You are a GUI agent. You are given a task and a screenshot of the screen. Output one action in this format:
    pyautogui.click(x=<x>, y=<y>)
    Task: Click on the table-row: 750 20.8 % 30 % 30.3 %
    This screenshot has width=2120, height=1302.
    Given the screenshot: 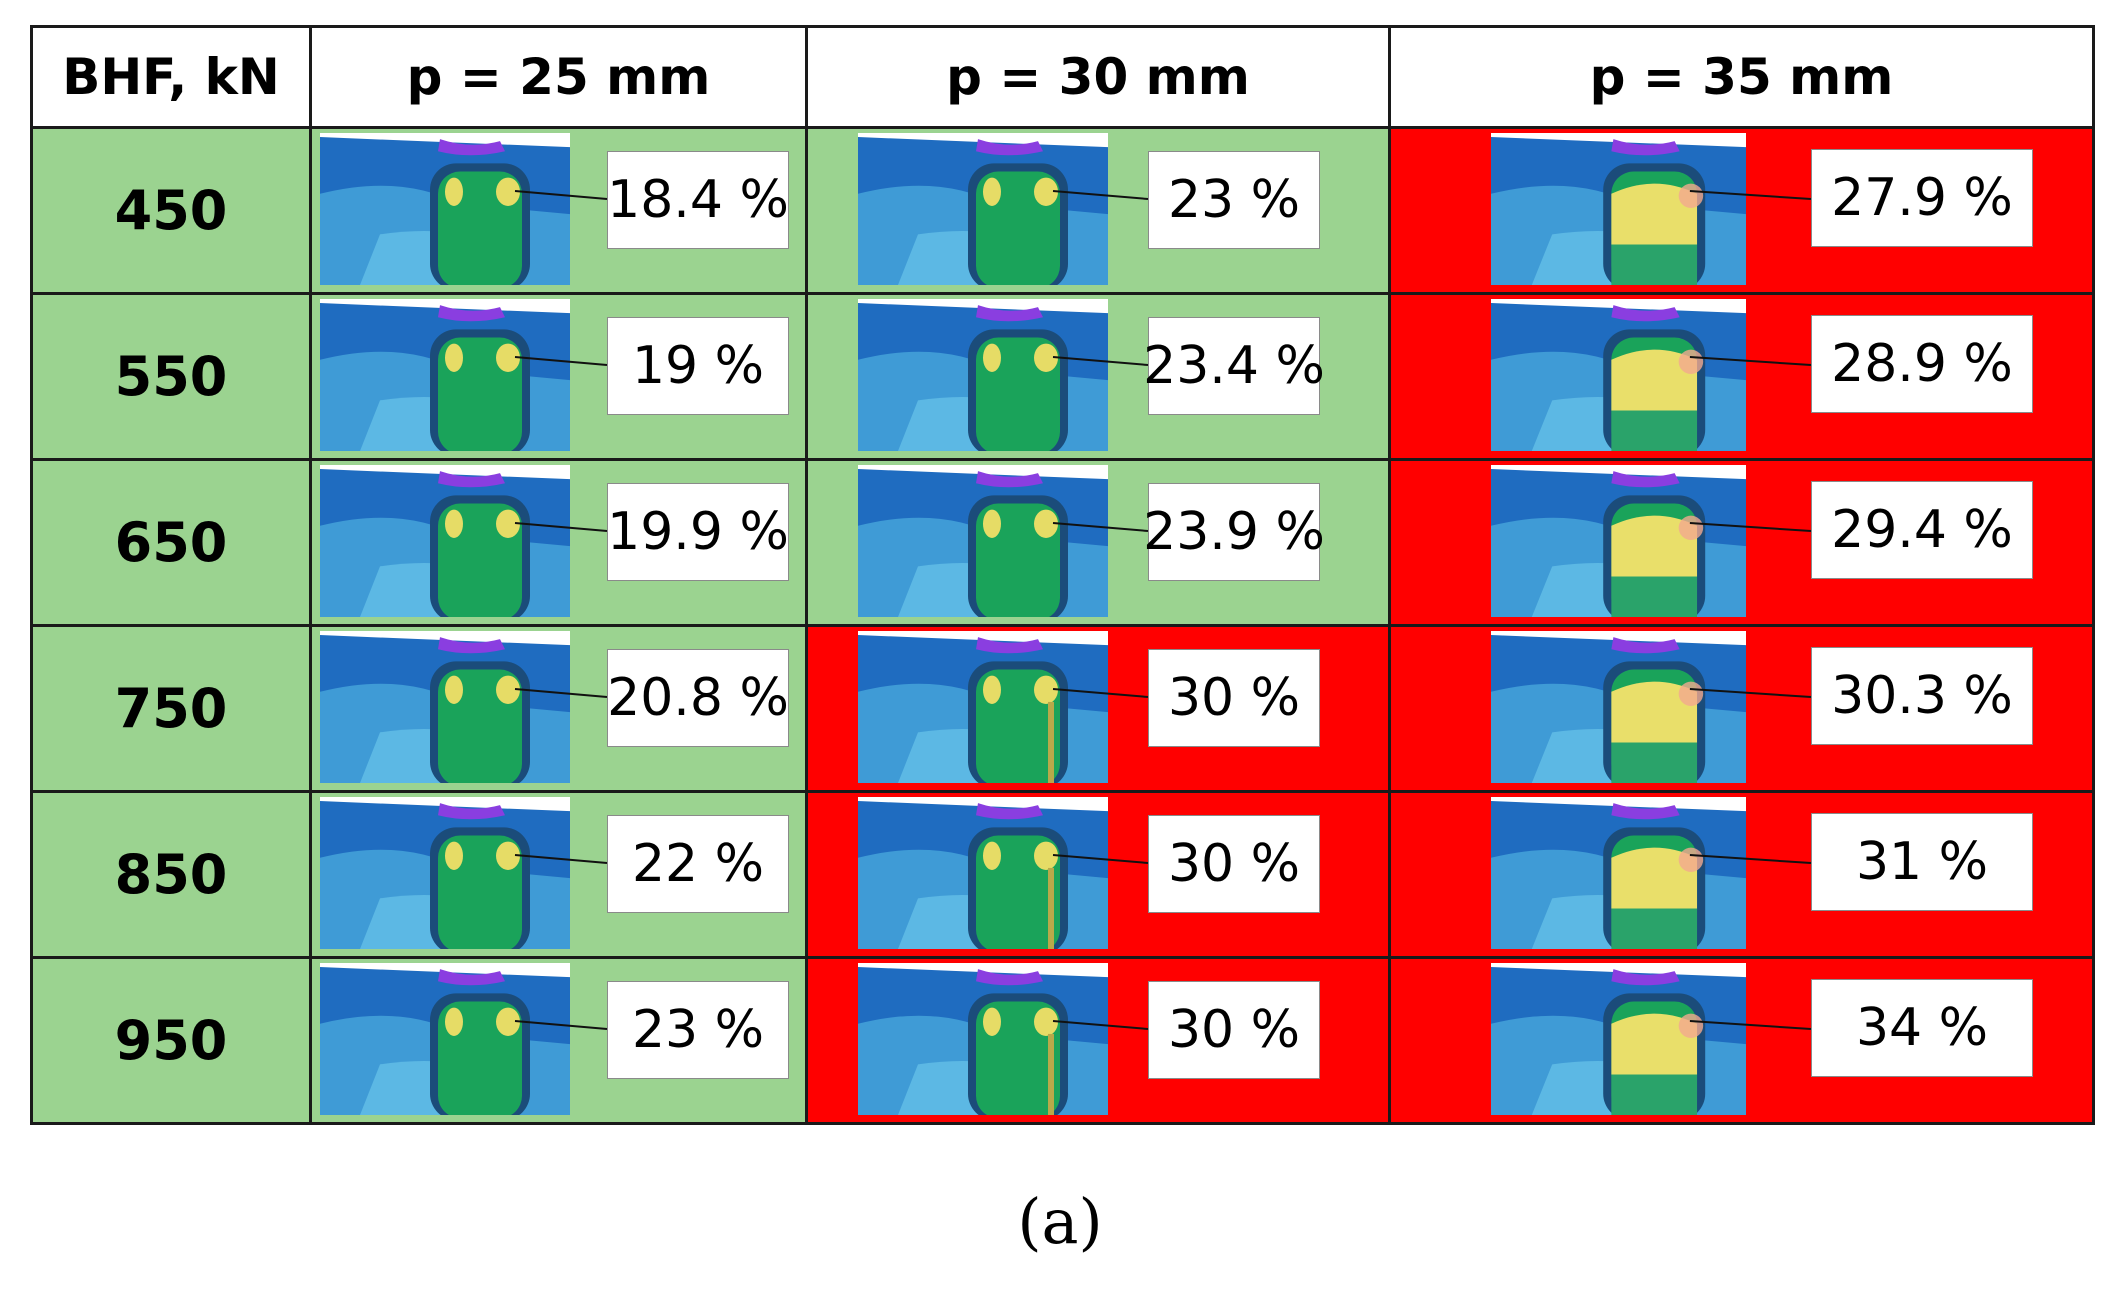 What is the action you would take?
    pyautogui.click(x=1062, y=708)
    